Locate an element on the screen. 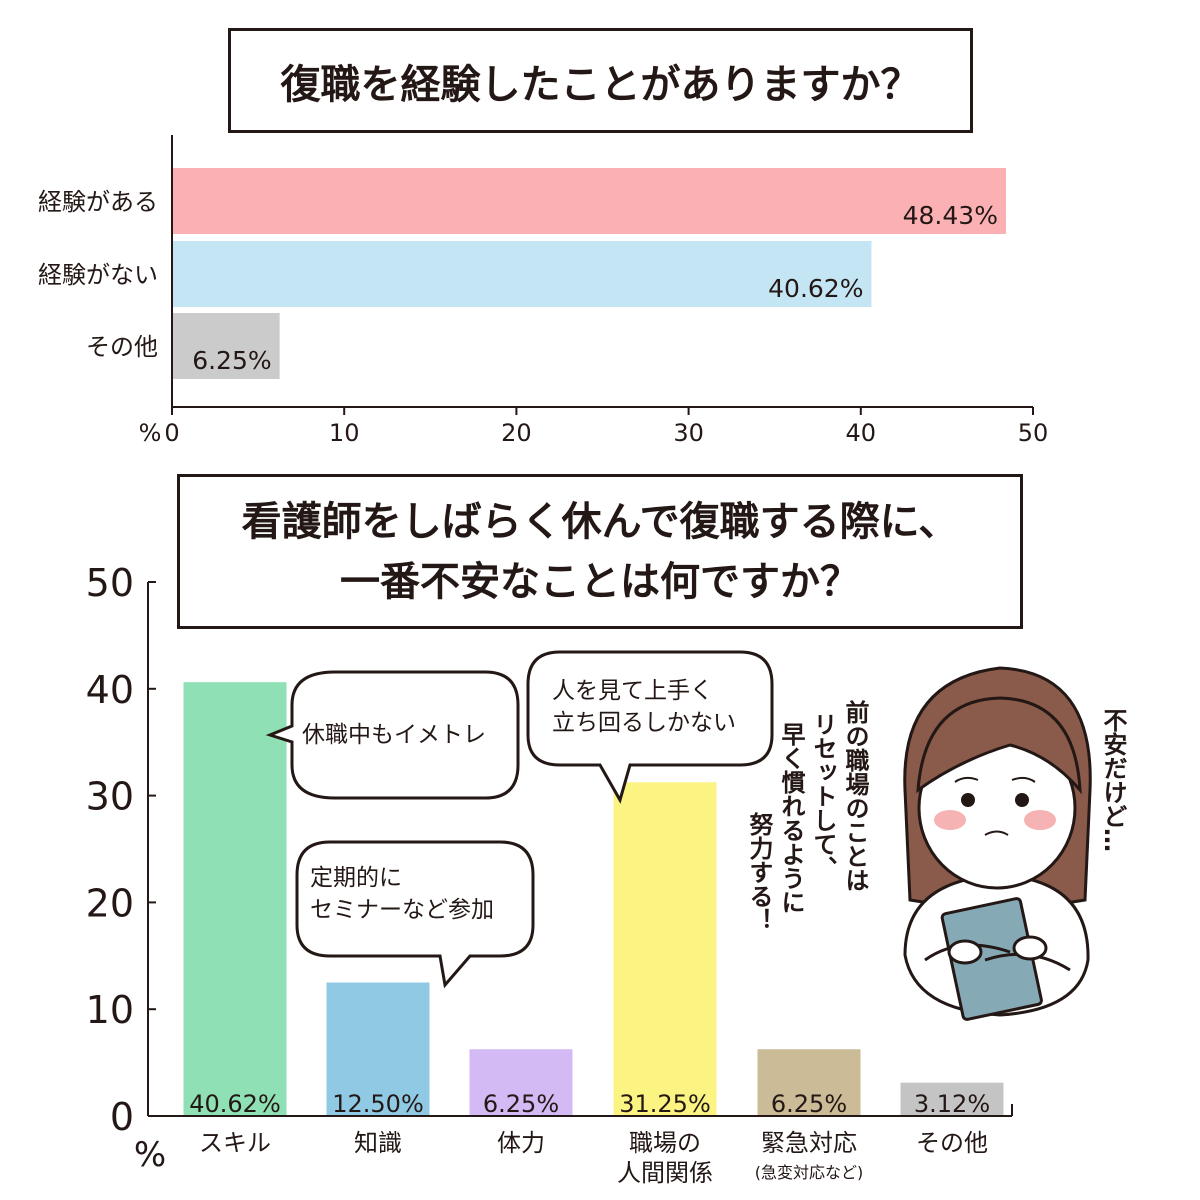  bubble-2-line-1: 定期的に is located at coordinates (356, 878).